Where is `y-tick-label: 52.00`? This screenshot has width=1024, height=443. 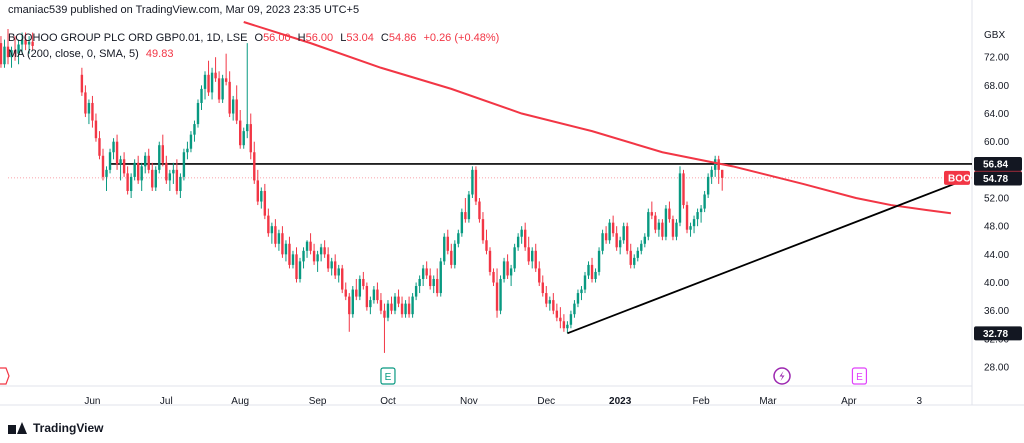
y-tick-label: 52.00 is located at coordinates (996, 199).